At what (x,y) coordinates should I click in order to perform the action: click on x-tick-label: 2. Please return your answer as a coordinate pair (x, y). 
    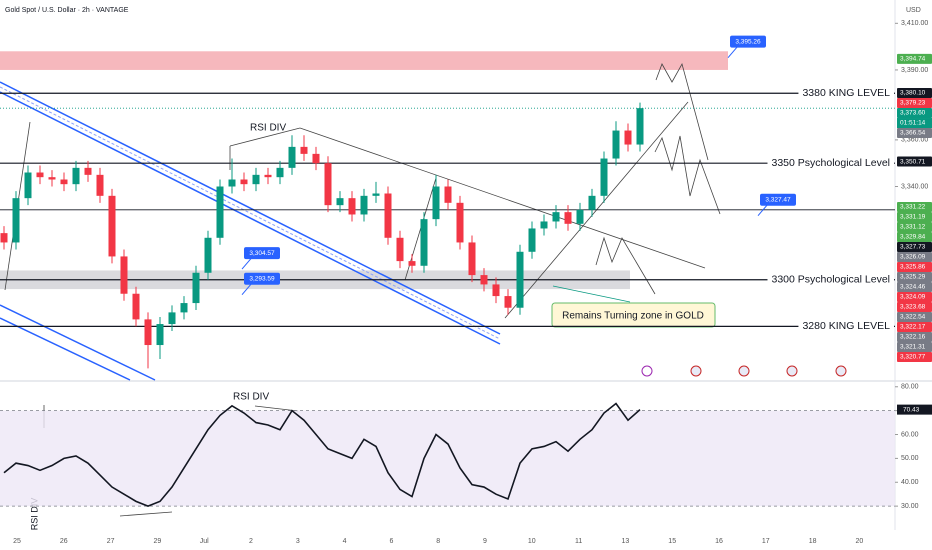
    Looking at the image, I should click on (251, 541).